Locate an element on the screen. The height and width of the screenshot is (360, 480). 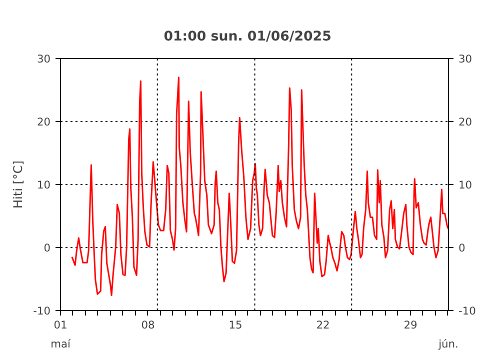
x-tick-label: 29 is located at coordinates (411, 325).